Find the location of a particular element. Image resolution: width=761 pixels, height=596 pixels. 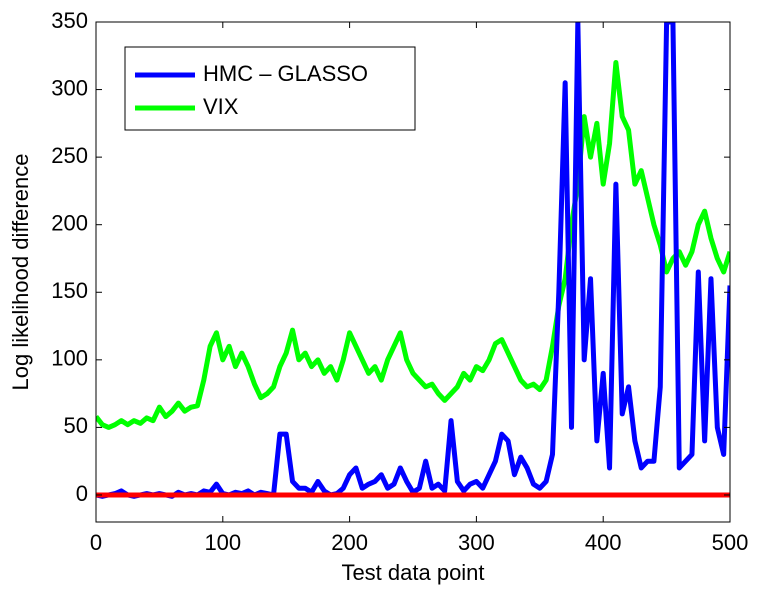

y-tick-label: 200 is located at coordinates (69, 223).